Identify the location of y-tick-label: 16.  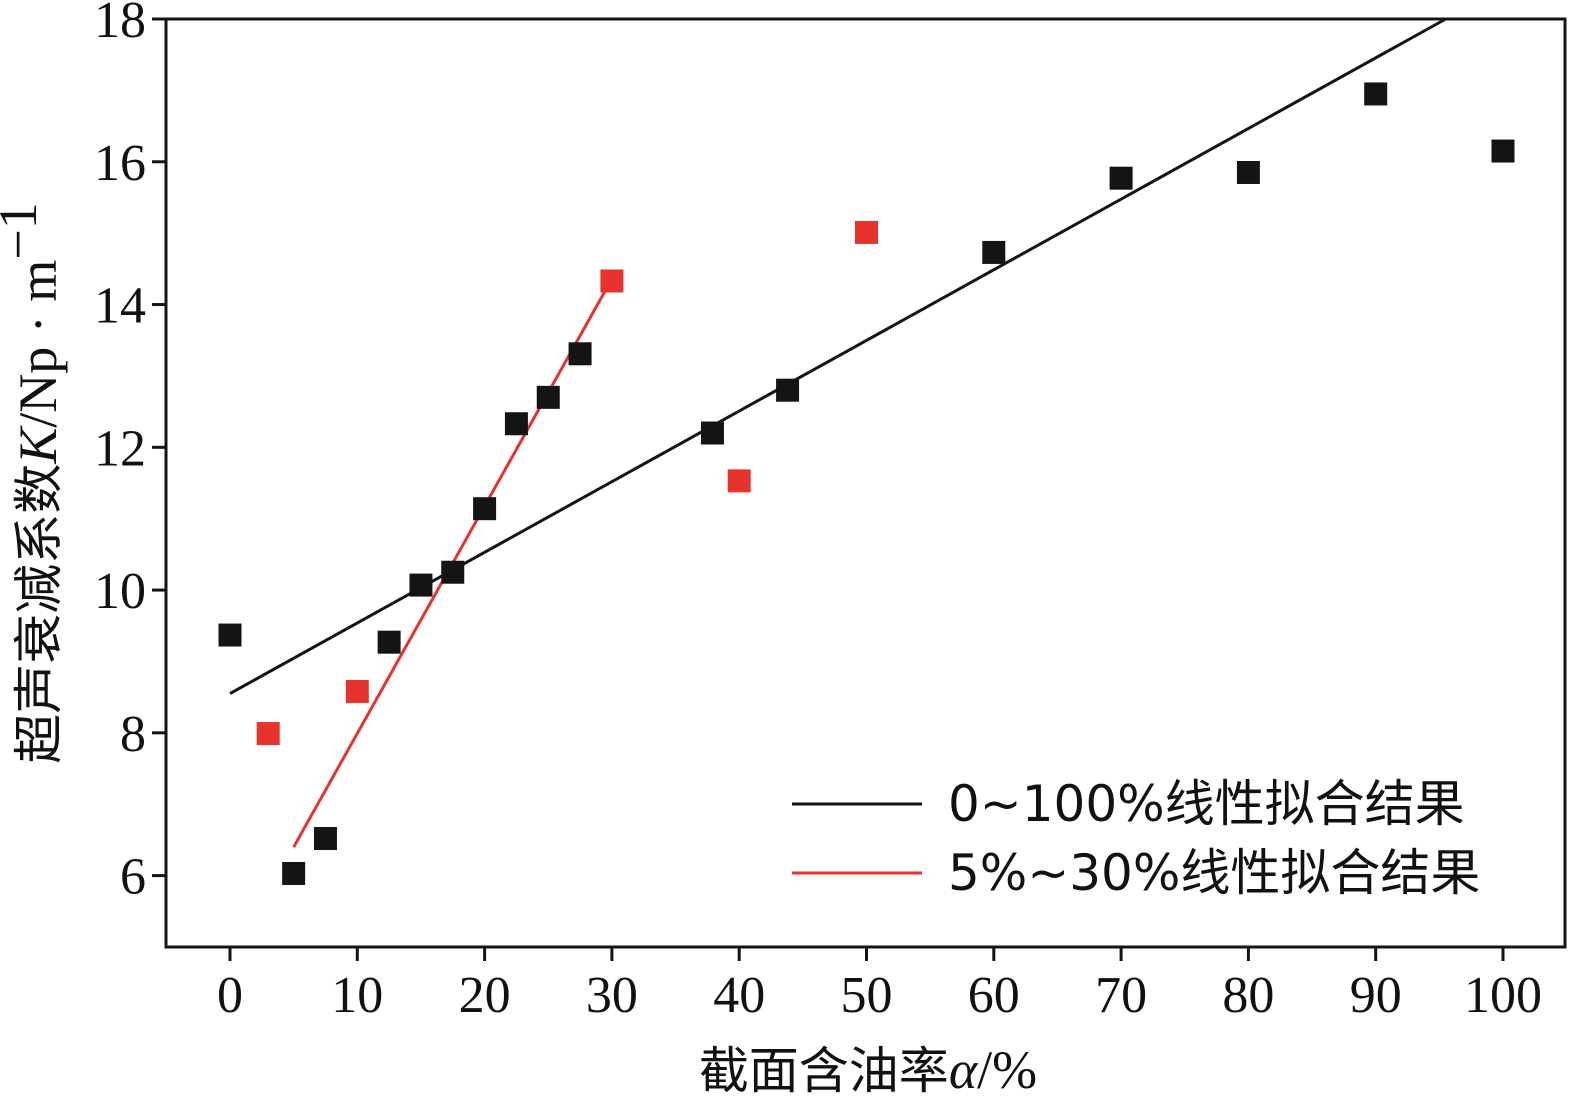
(120, 163).